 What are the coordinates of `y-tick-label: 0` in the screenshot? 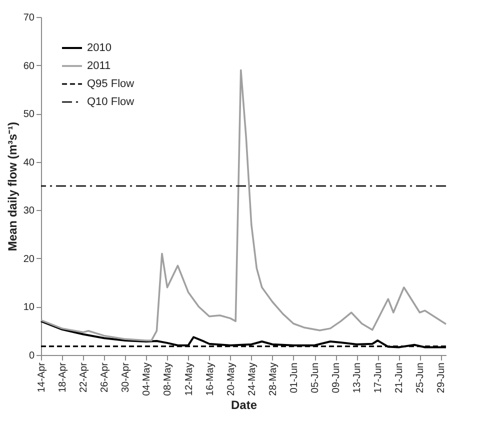 It's located at (31, 356).